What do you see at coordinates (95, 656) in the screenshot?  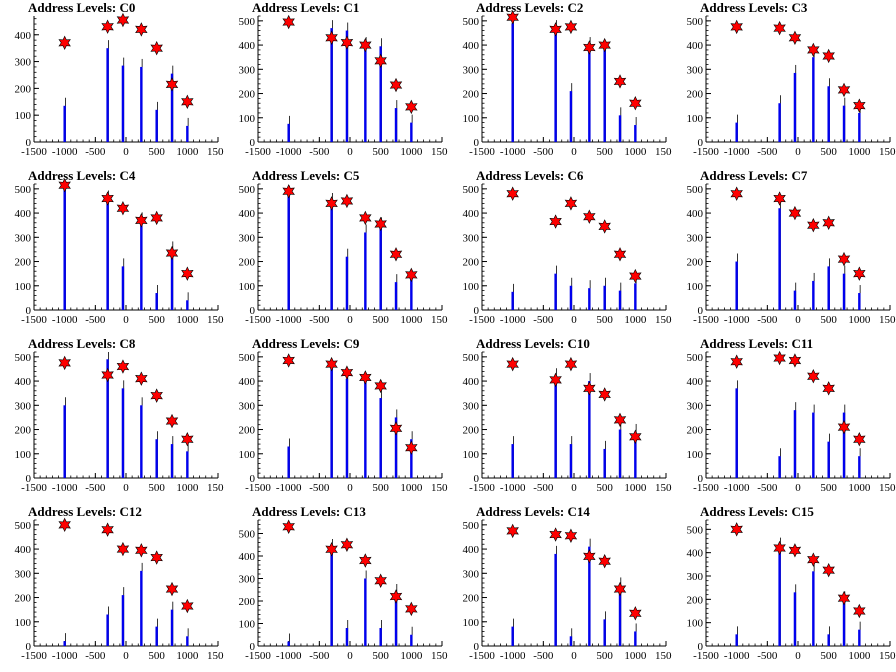 I see `x-tick-label: -500` at bounding box center [95, 656].